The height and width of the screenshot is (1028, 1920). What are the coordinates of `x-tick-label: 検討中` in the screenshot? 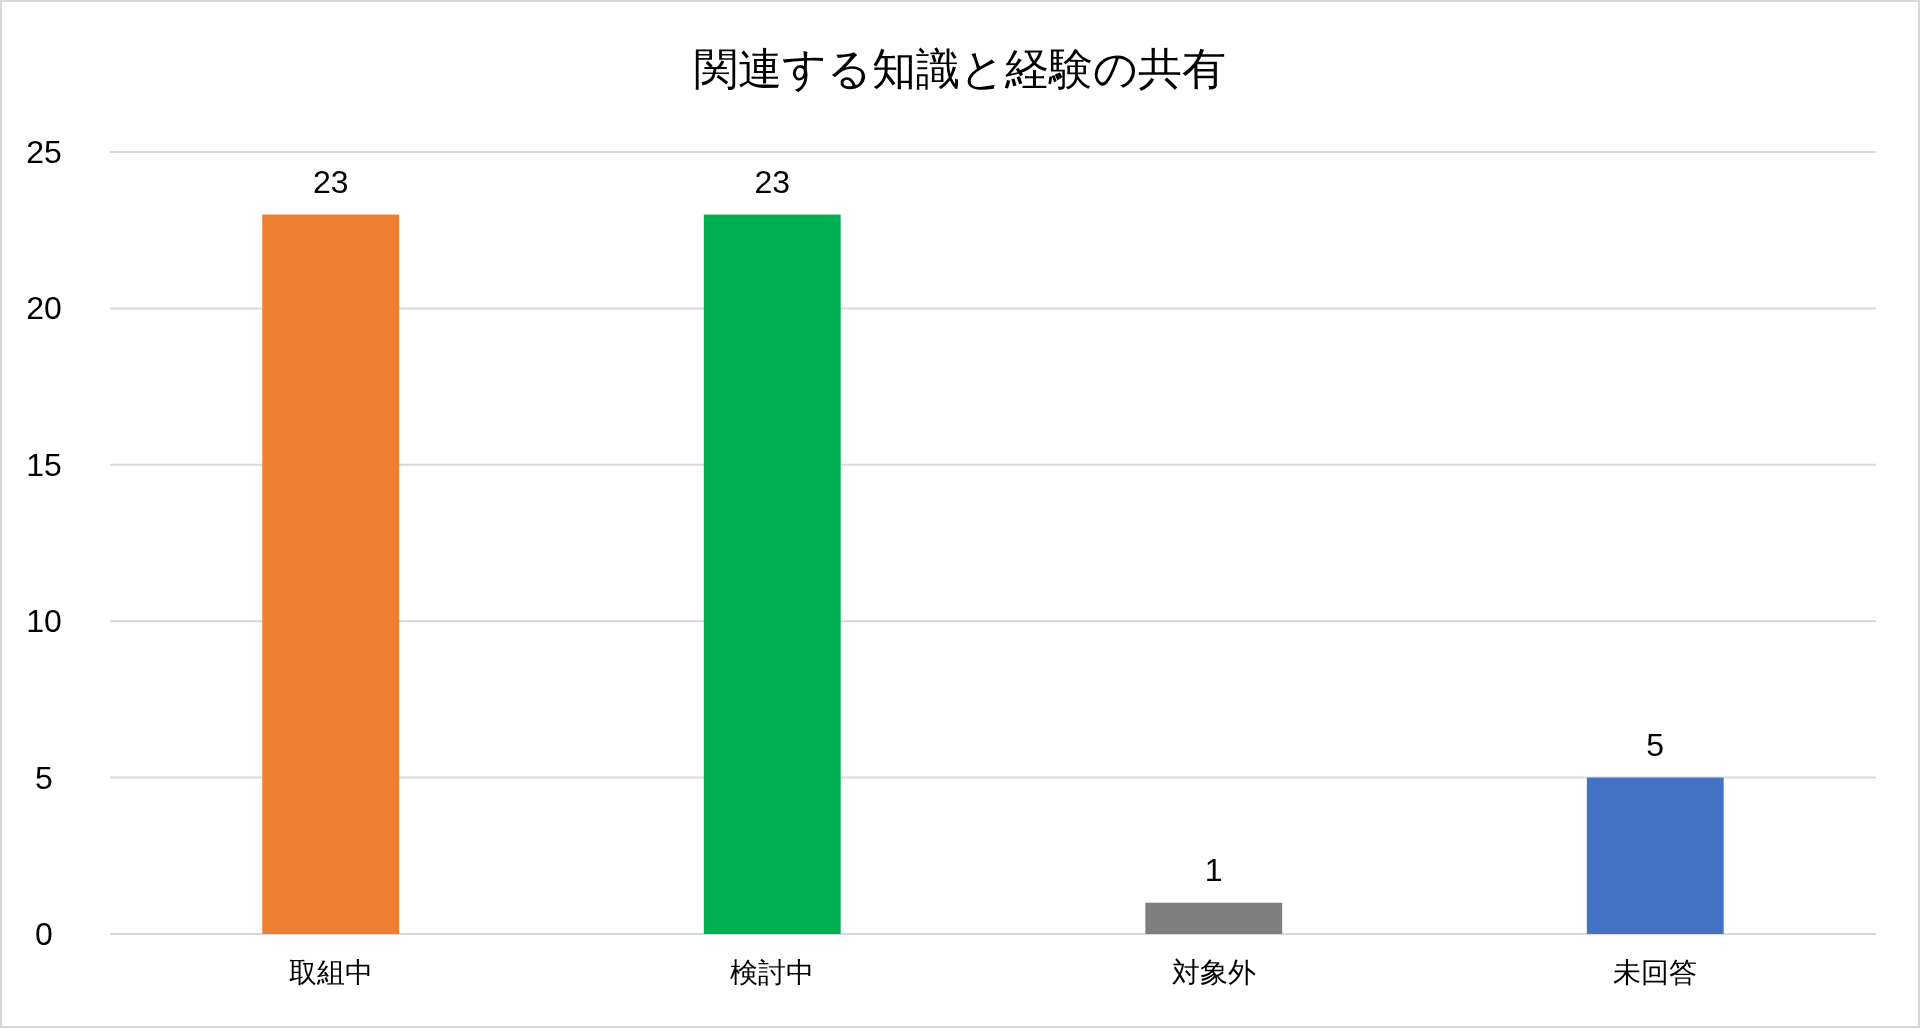 It's located at (772, 972).